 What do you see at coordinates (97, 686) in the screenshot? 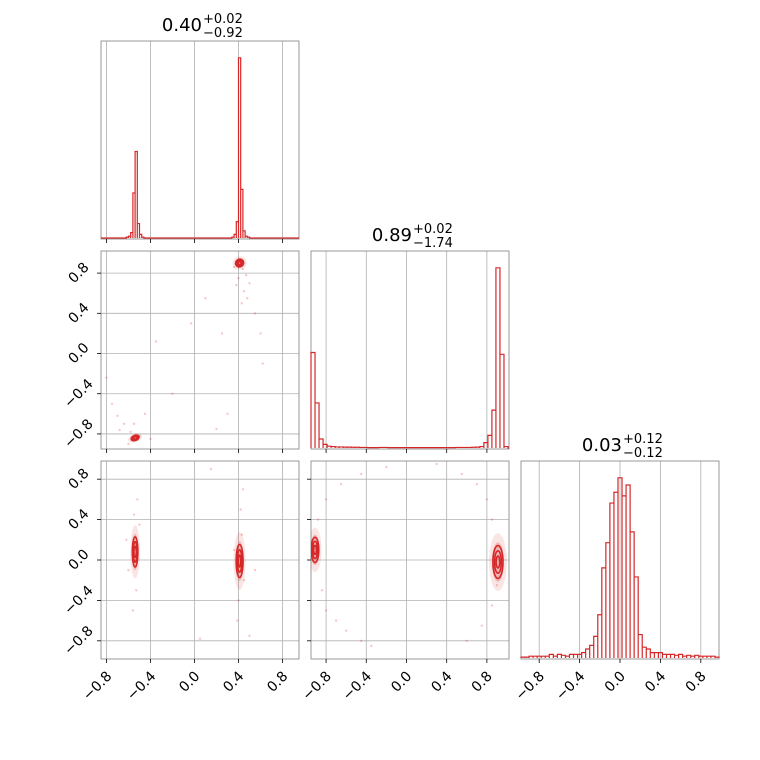
I see `x-tick-label: −0.8` at bounding box center [97, 686].